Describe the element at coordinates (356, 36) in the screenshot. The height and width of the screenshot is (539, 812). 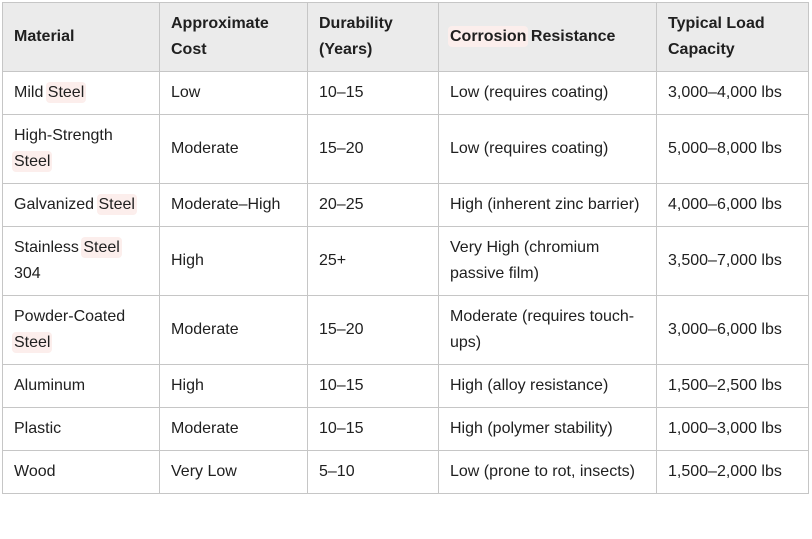
I see `text-run: Durability (Years)` at that location.